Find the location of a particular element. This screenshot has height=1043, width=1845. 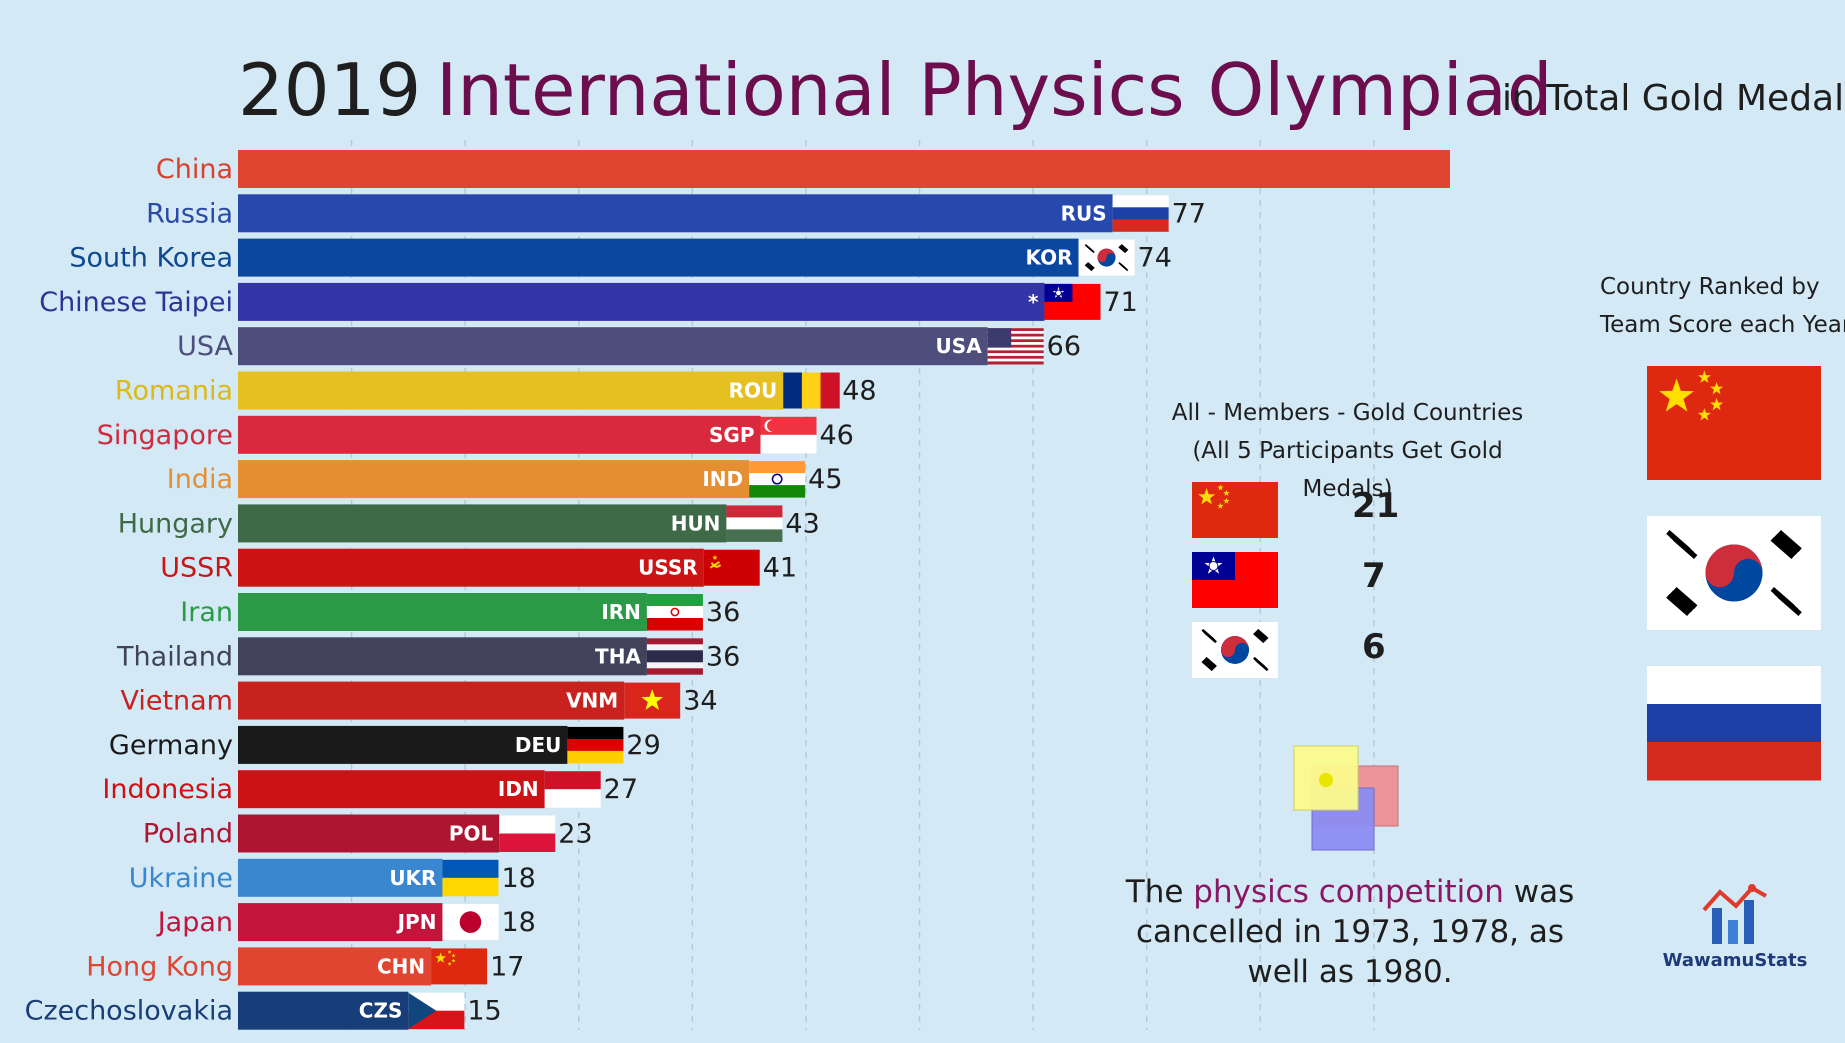

country-code-label: RUS is located at coordinates (1084, 213).